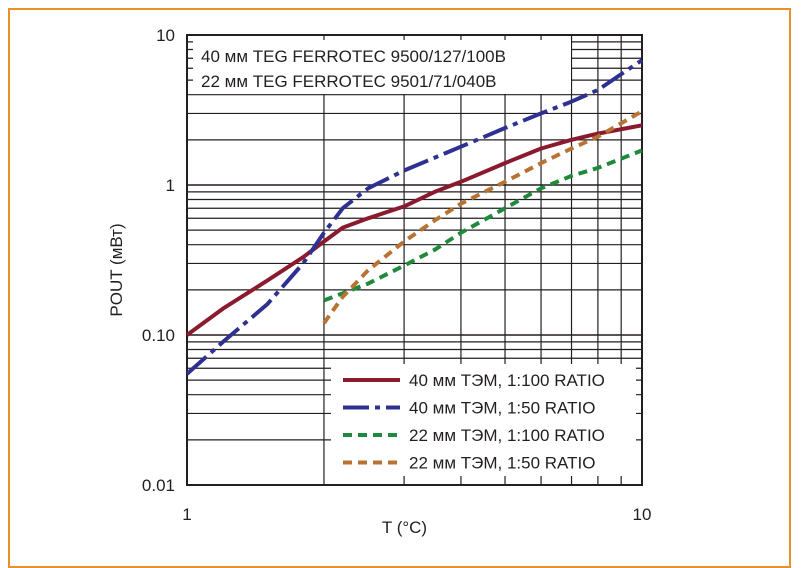  Describe the element at coordinates (353, 56) in the screenshot. I see `annotation-line-1: 40 мм TEG FERROTEC 9500/127/100B` at that location.